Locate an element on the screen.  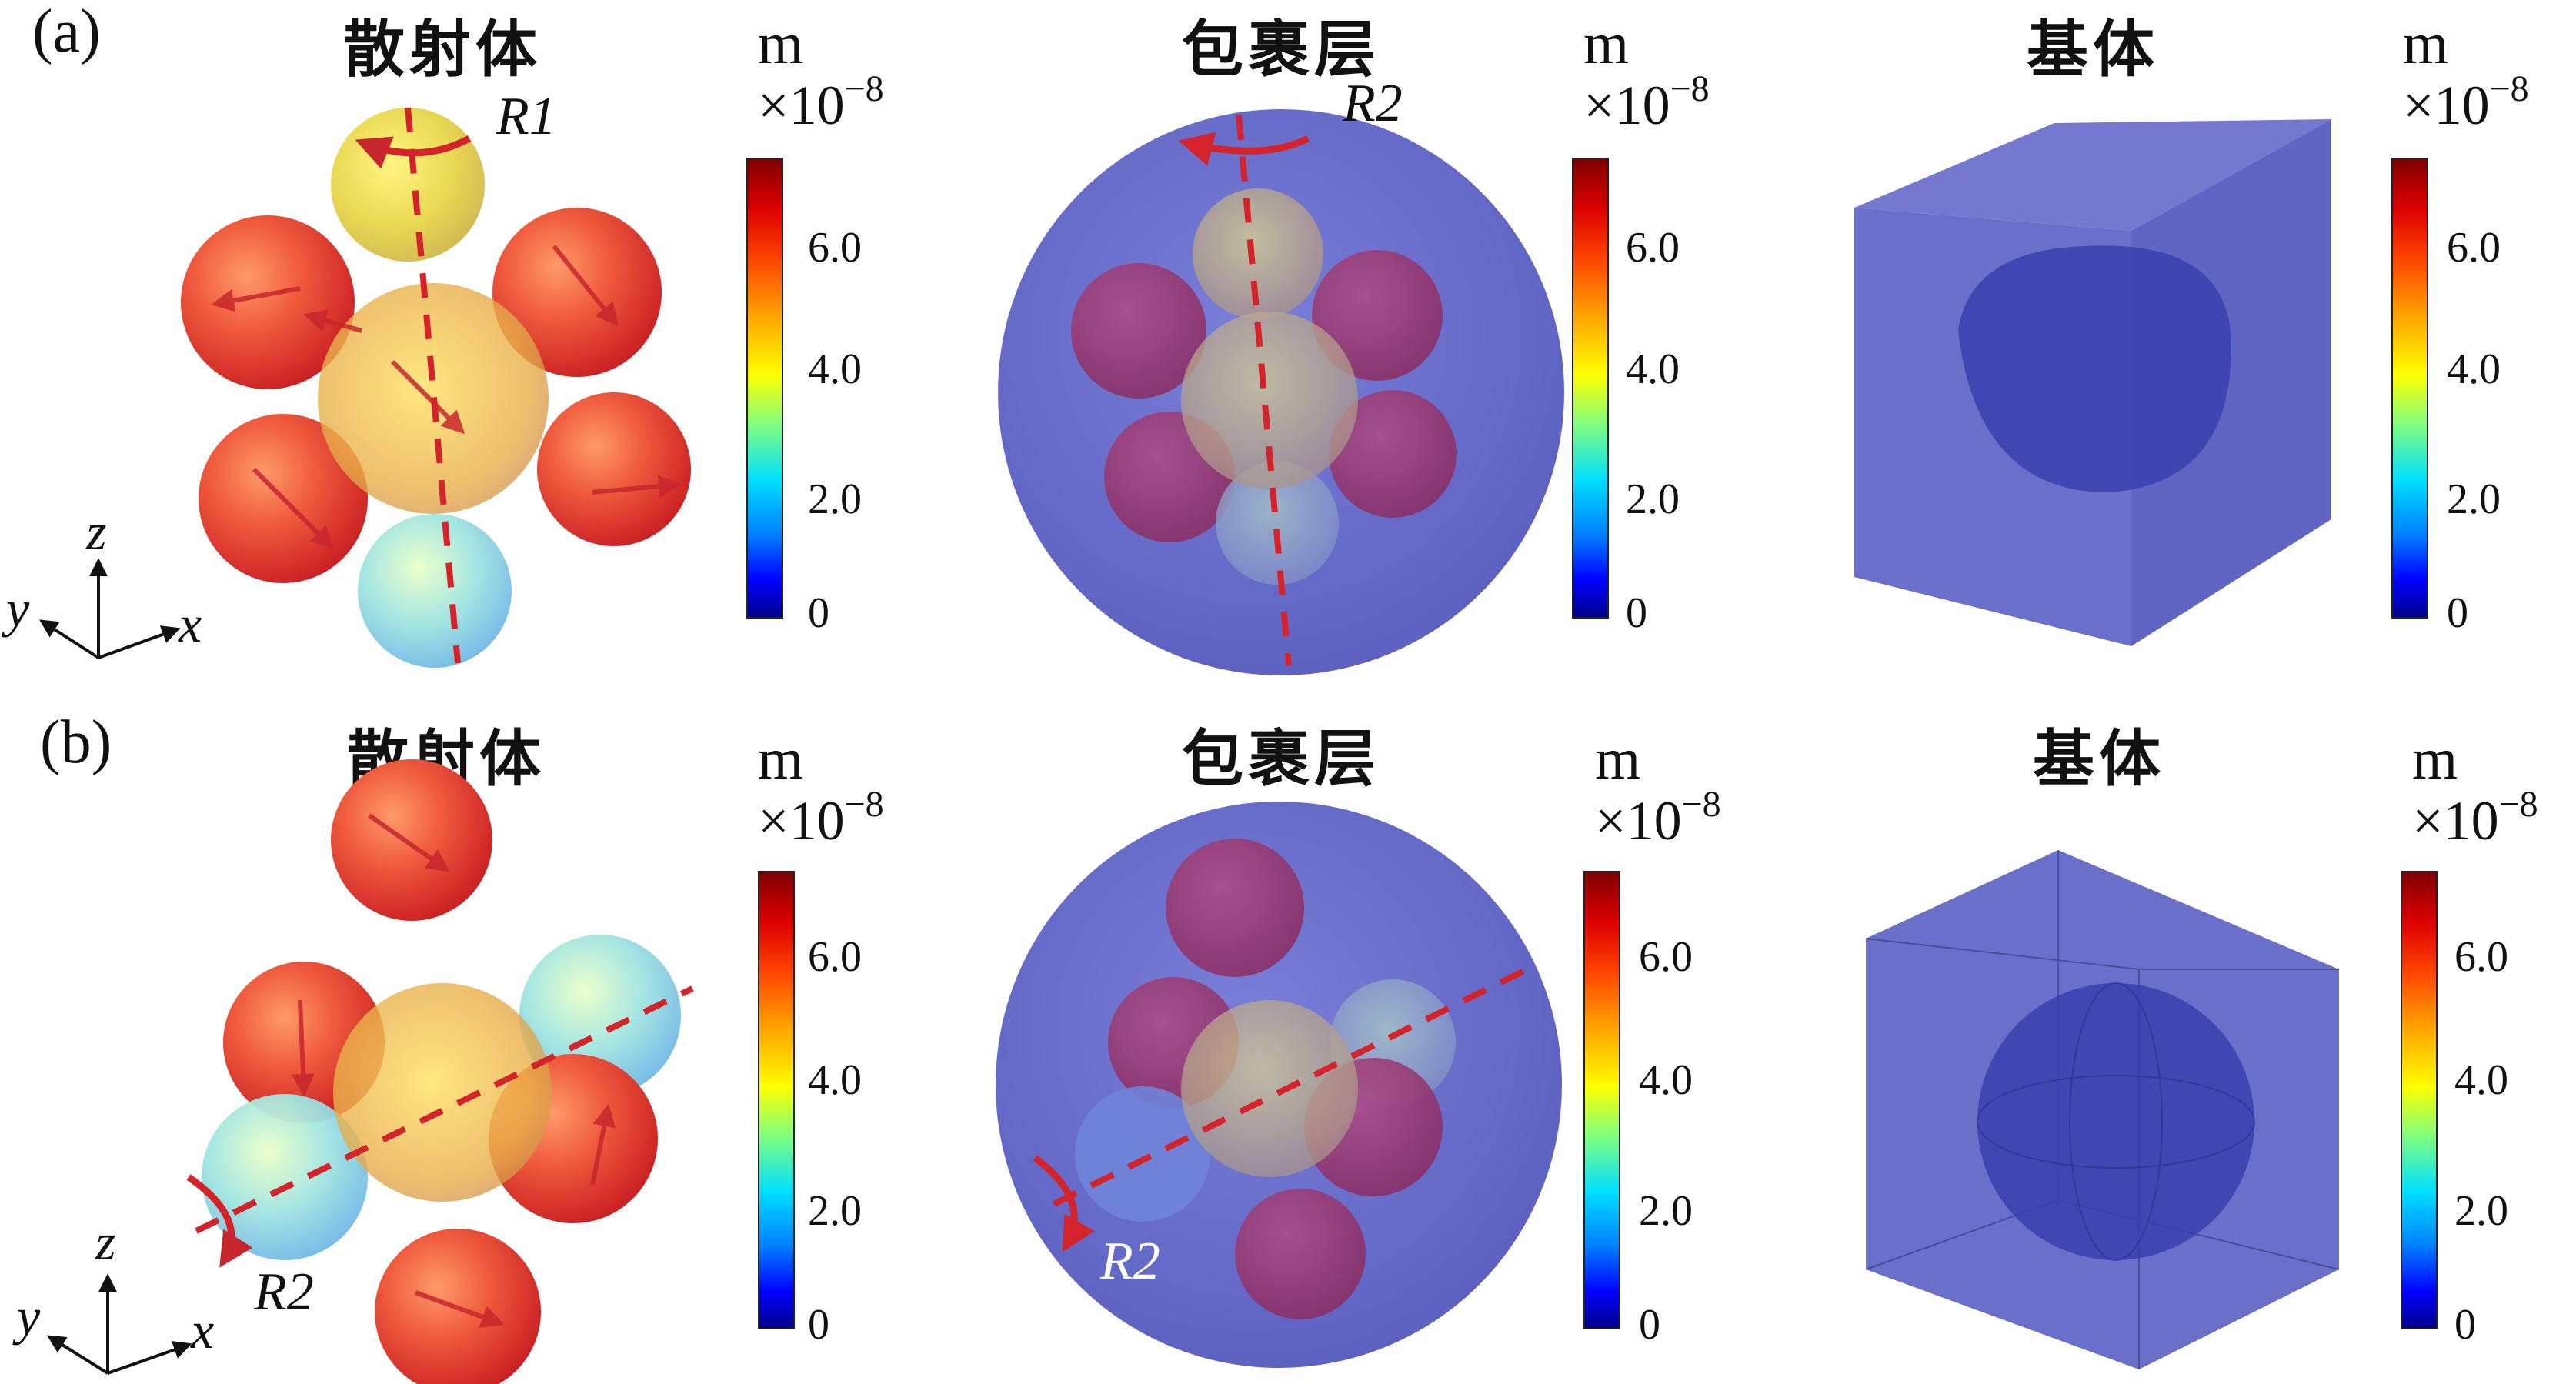
sphere-left-a is located at coordinates (268, 302).